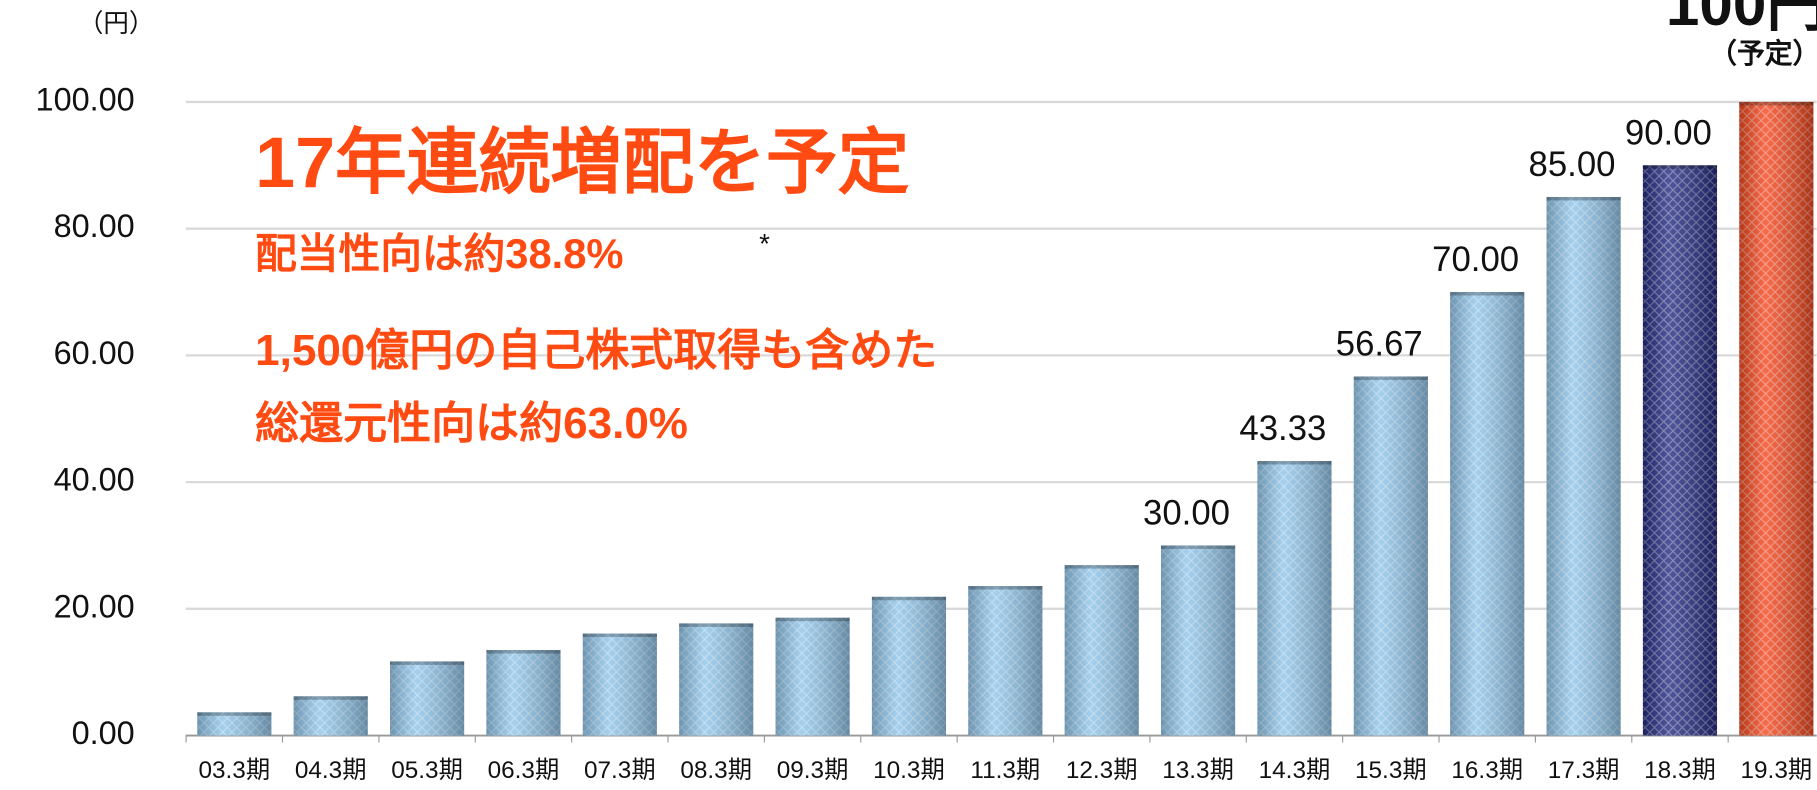 Image resolution: width=1817 pixels, height=790 pixels. I want to click on x-tick-label: 19.3期, so click(1777, 770).